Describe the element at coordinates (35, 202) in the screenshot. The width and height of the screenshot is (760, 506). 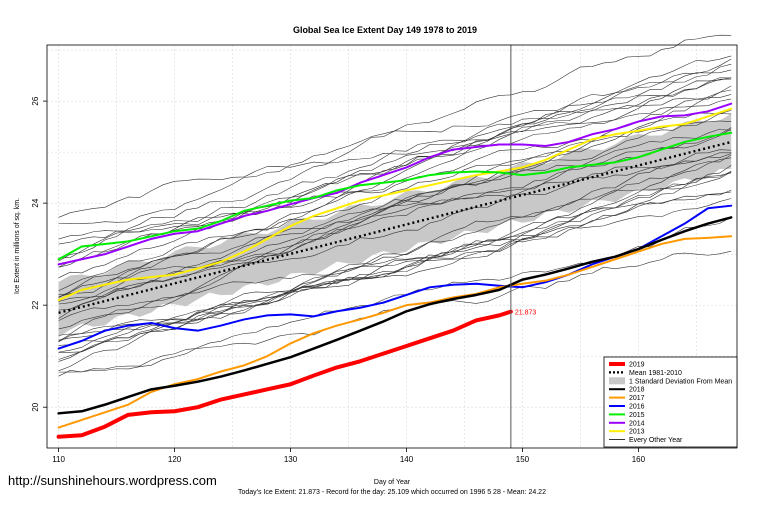
I see `y-tick-label: 24` at that location.